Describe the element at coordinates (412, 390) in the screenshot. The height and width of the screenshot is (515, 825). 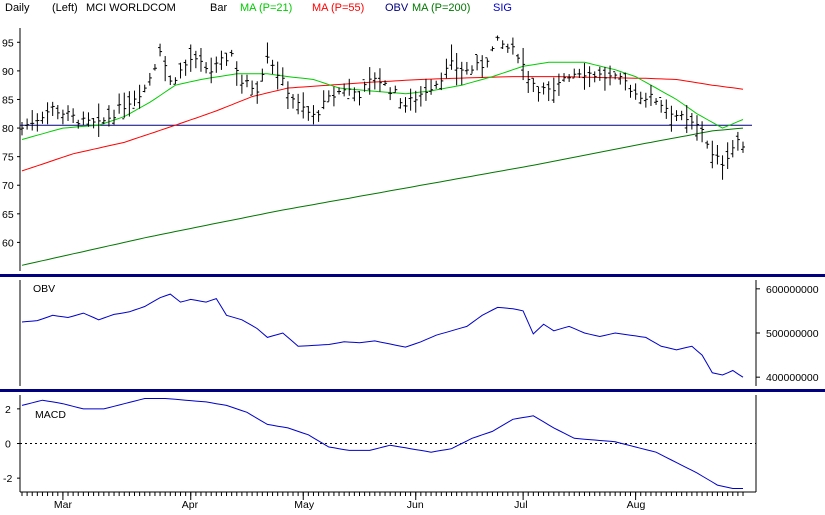
I see `separator-obv-macd` at that location.